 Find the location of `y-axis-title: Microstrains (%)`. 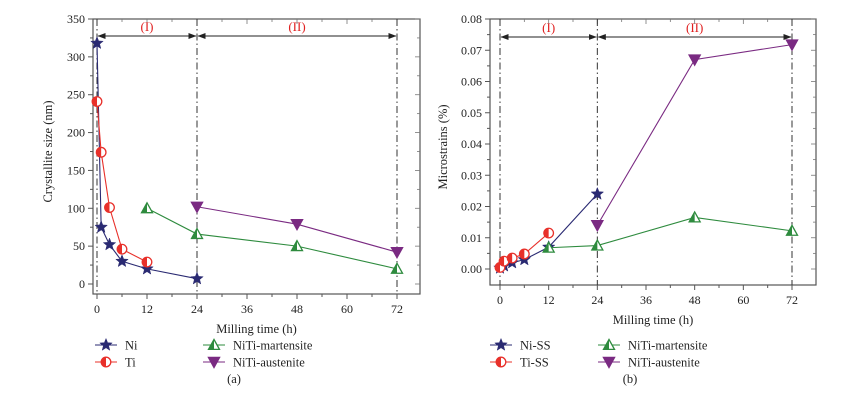

y-axis-title: Microstrains (%) is located at coordinates (443, 146).